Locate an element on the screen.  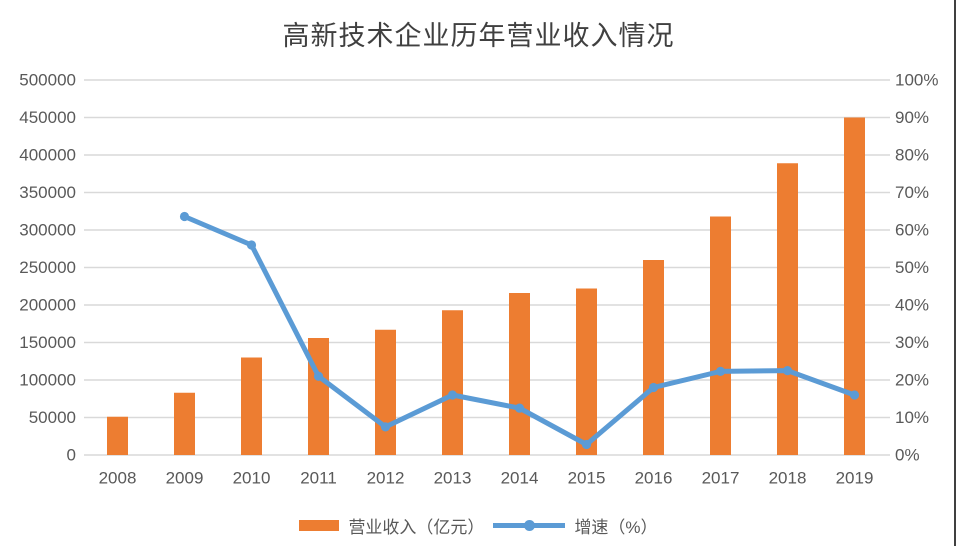
x-axis-label-2016: 2016 is located at coordinates (654, 478).